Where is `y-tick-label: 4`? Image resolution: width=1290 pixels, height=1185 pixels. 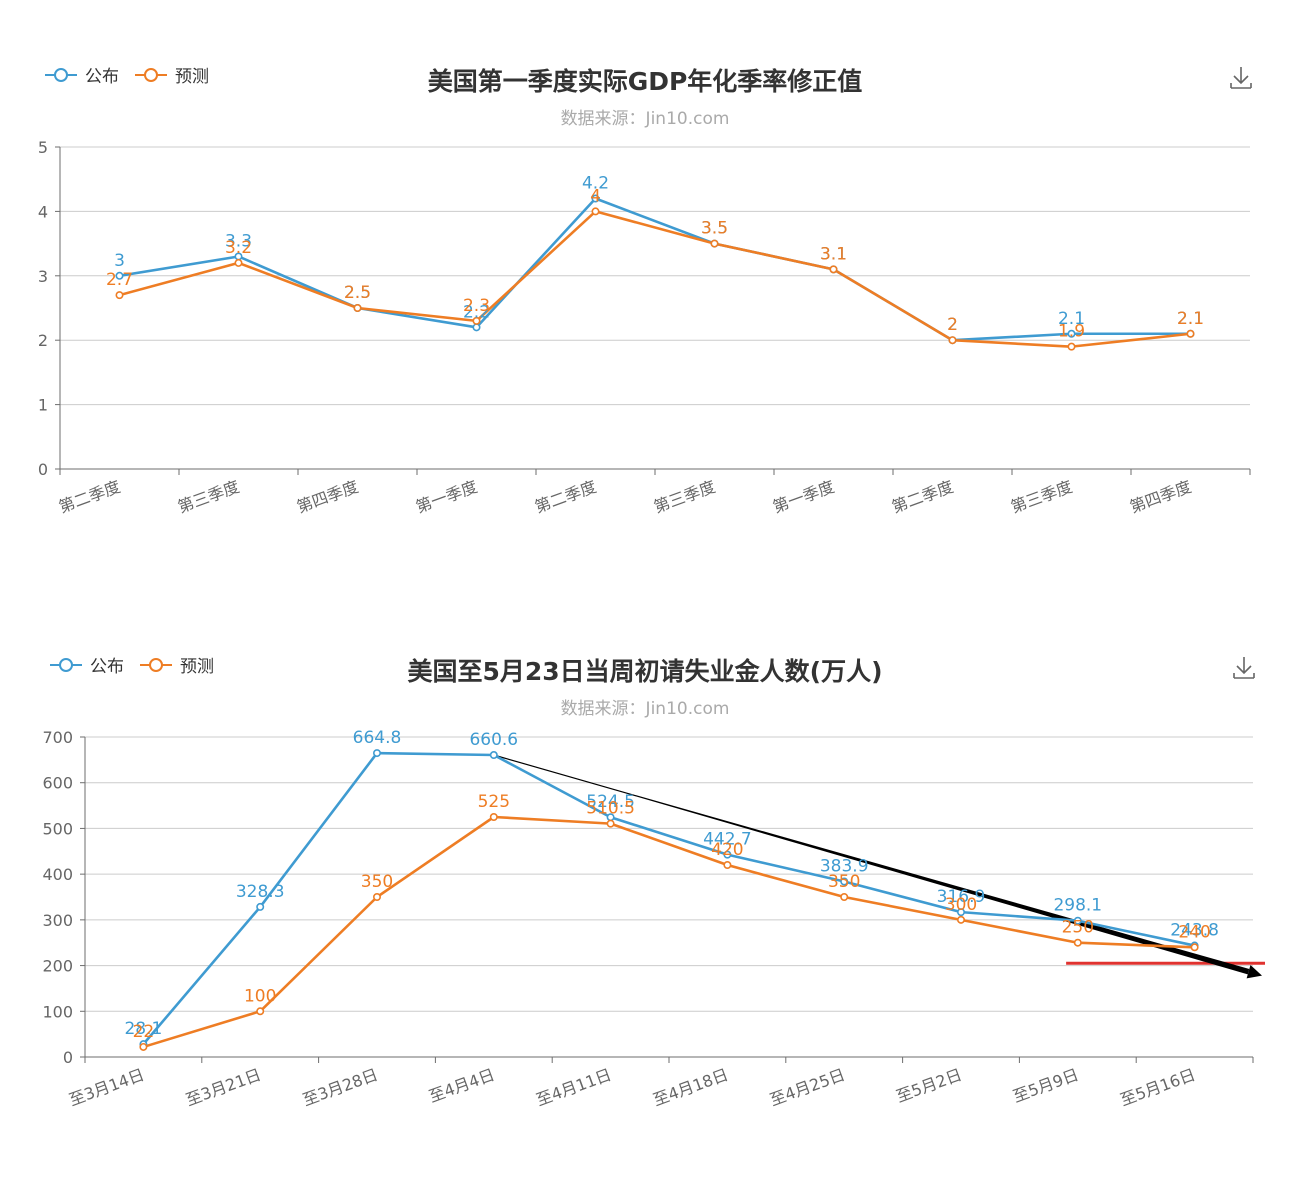 y-tick-label: 4 is located at coordinates (43, 211).